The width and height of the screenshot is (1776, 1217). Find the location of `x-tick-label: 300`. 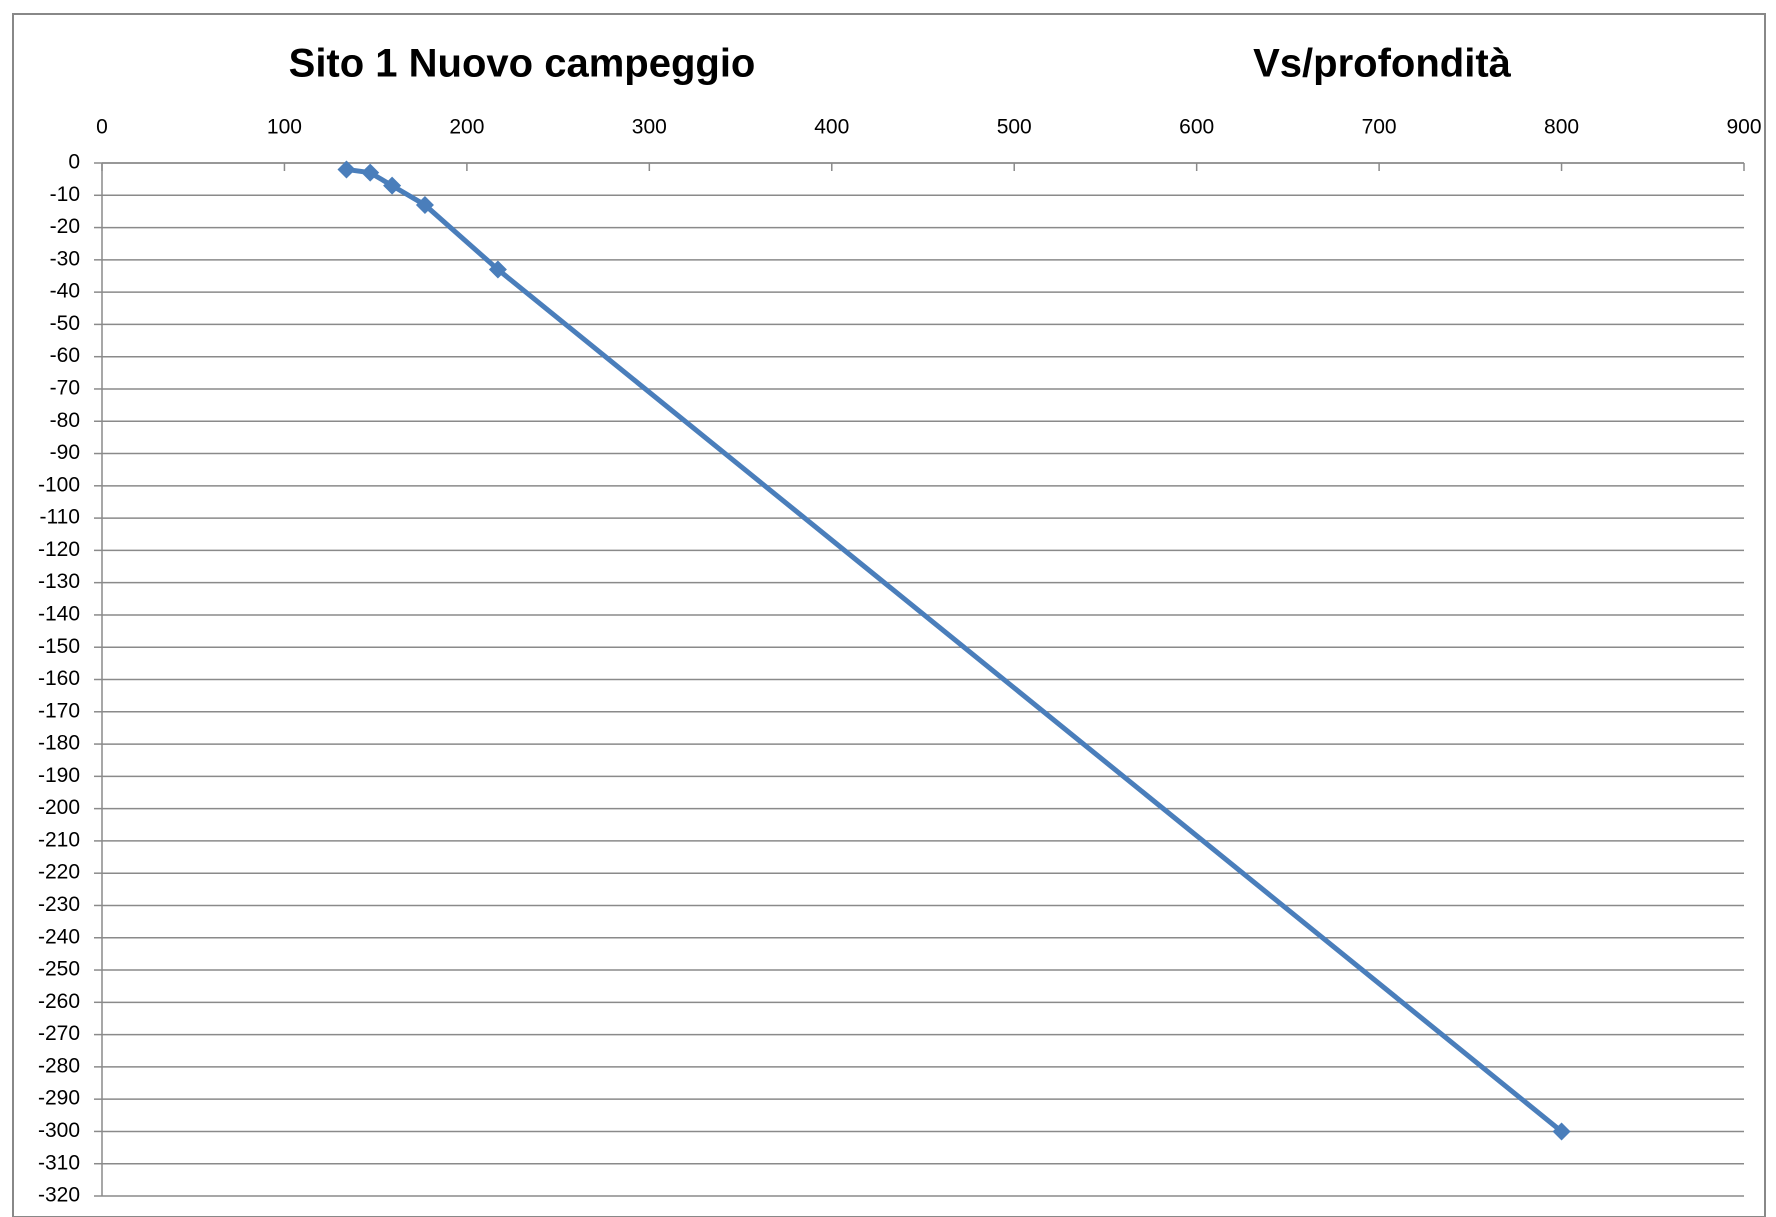

x-tick-label: 300 is located at coordinates (649, 127).